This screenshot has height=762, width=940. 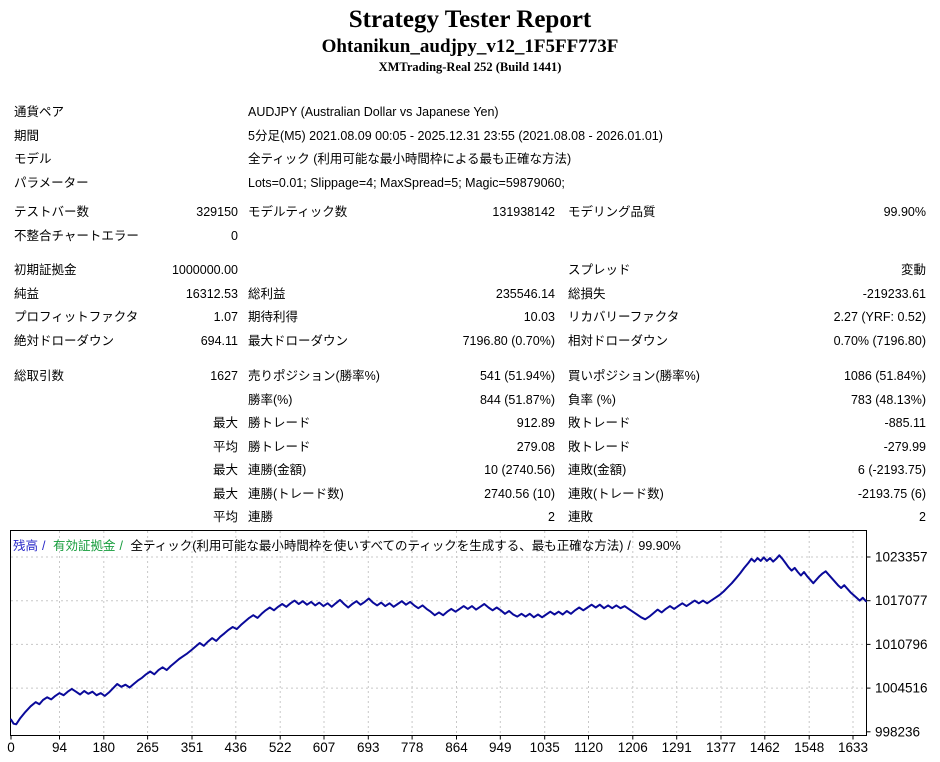 I want to click on cell-label: 純益, so click(x=27, y=293).